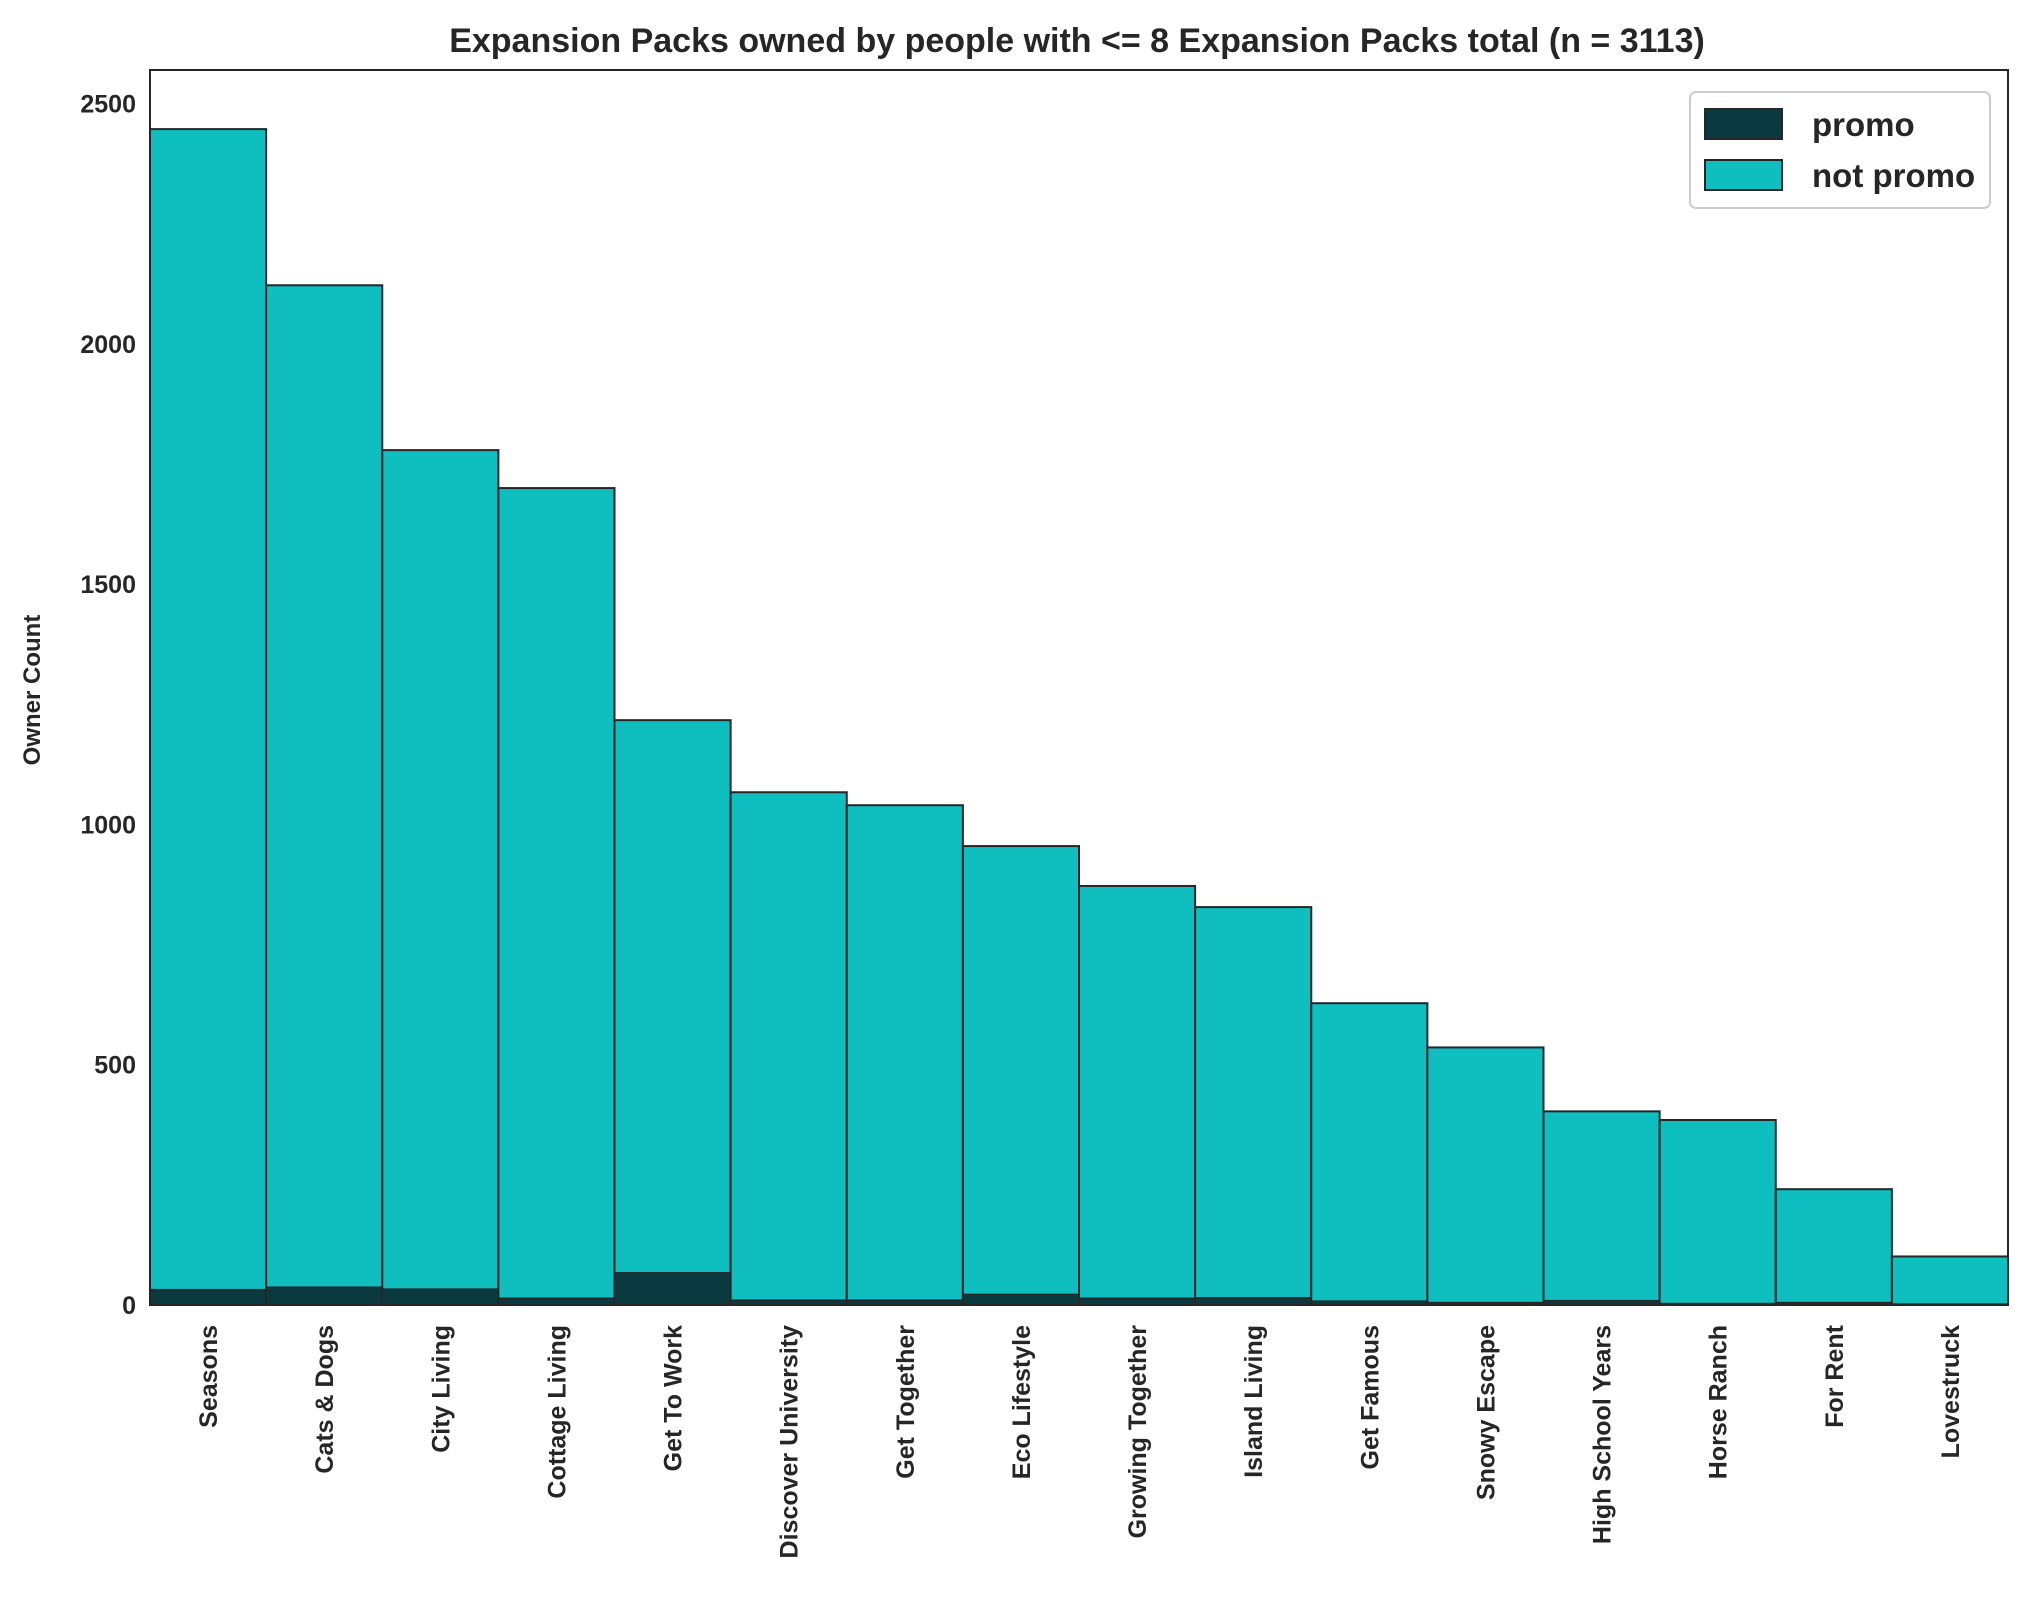 The width and height of the screenshot is (2029, 1608). What do you see at coordinates (1486, 1412) in the screenshot?
I see `x-tick-label: Snowy Escape` at bounding box center [1486, 1412].